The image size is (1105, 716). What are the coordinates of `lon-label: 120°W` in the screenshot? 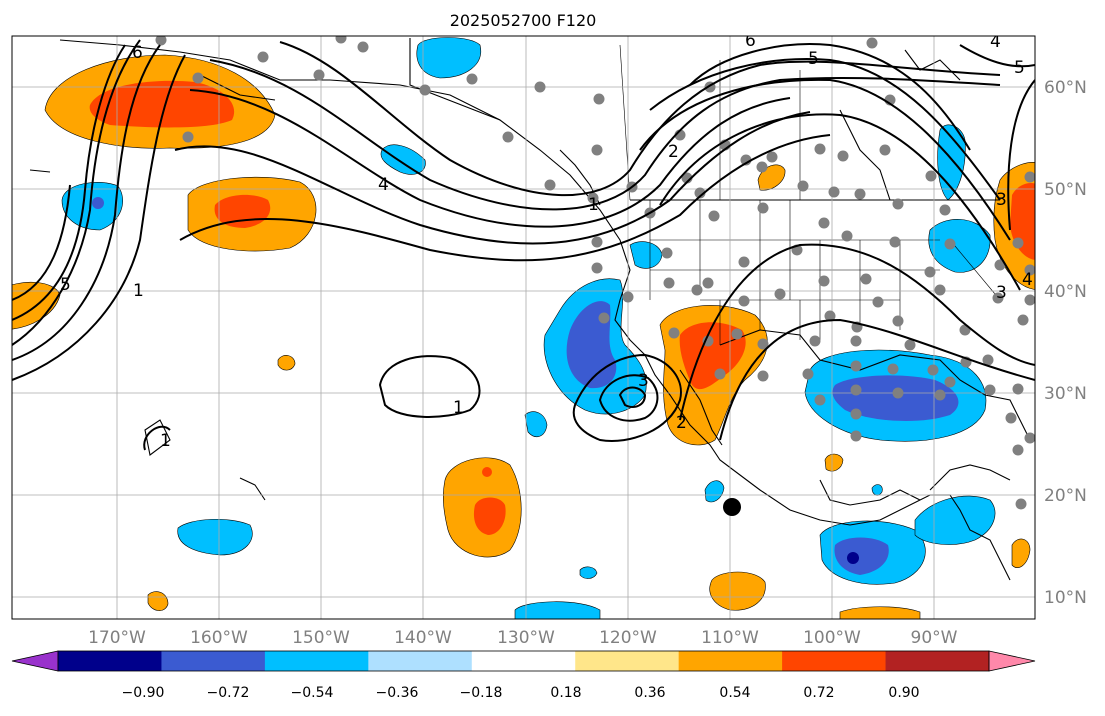 It's located at (628, 638).